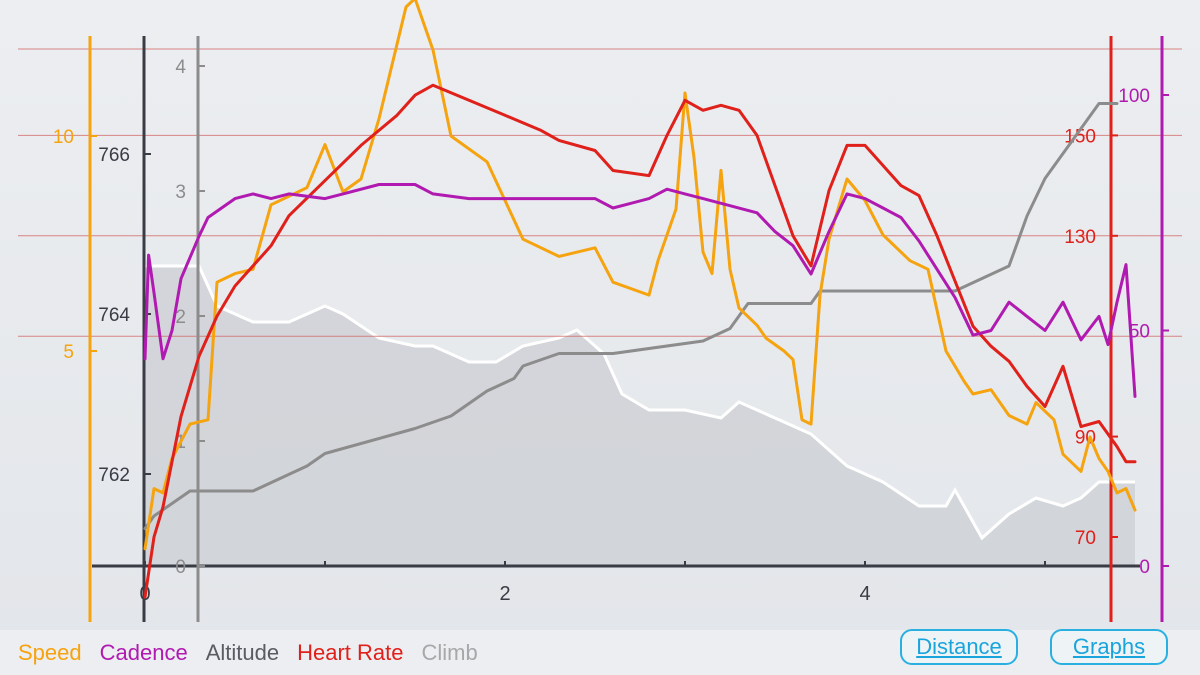 The image size is (1200, 675). I want to click on x-tick-label: 2, so click(504, 594).